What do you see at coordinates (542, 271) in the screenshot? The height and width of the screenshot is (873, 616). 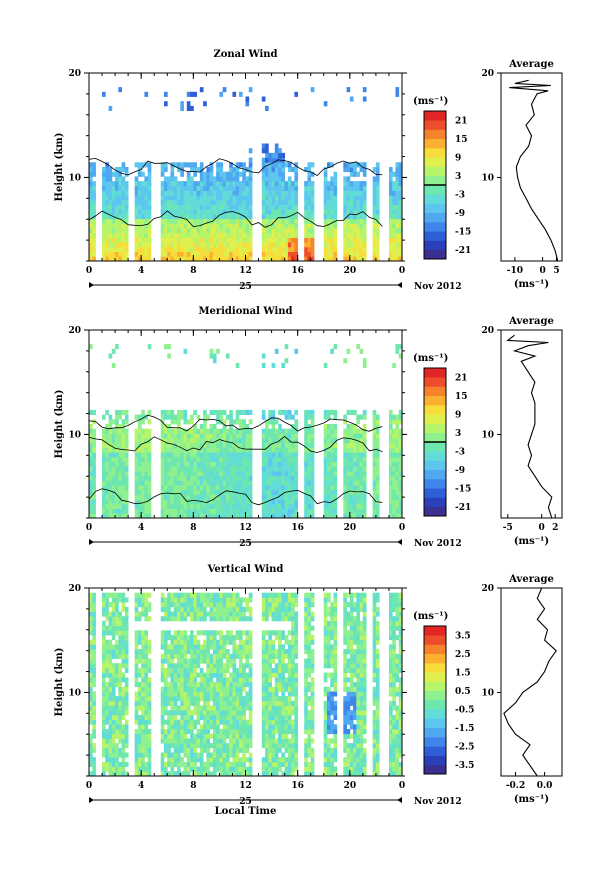 I see `profile-x-tick-label: 0` at bounding box center [542, 271].